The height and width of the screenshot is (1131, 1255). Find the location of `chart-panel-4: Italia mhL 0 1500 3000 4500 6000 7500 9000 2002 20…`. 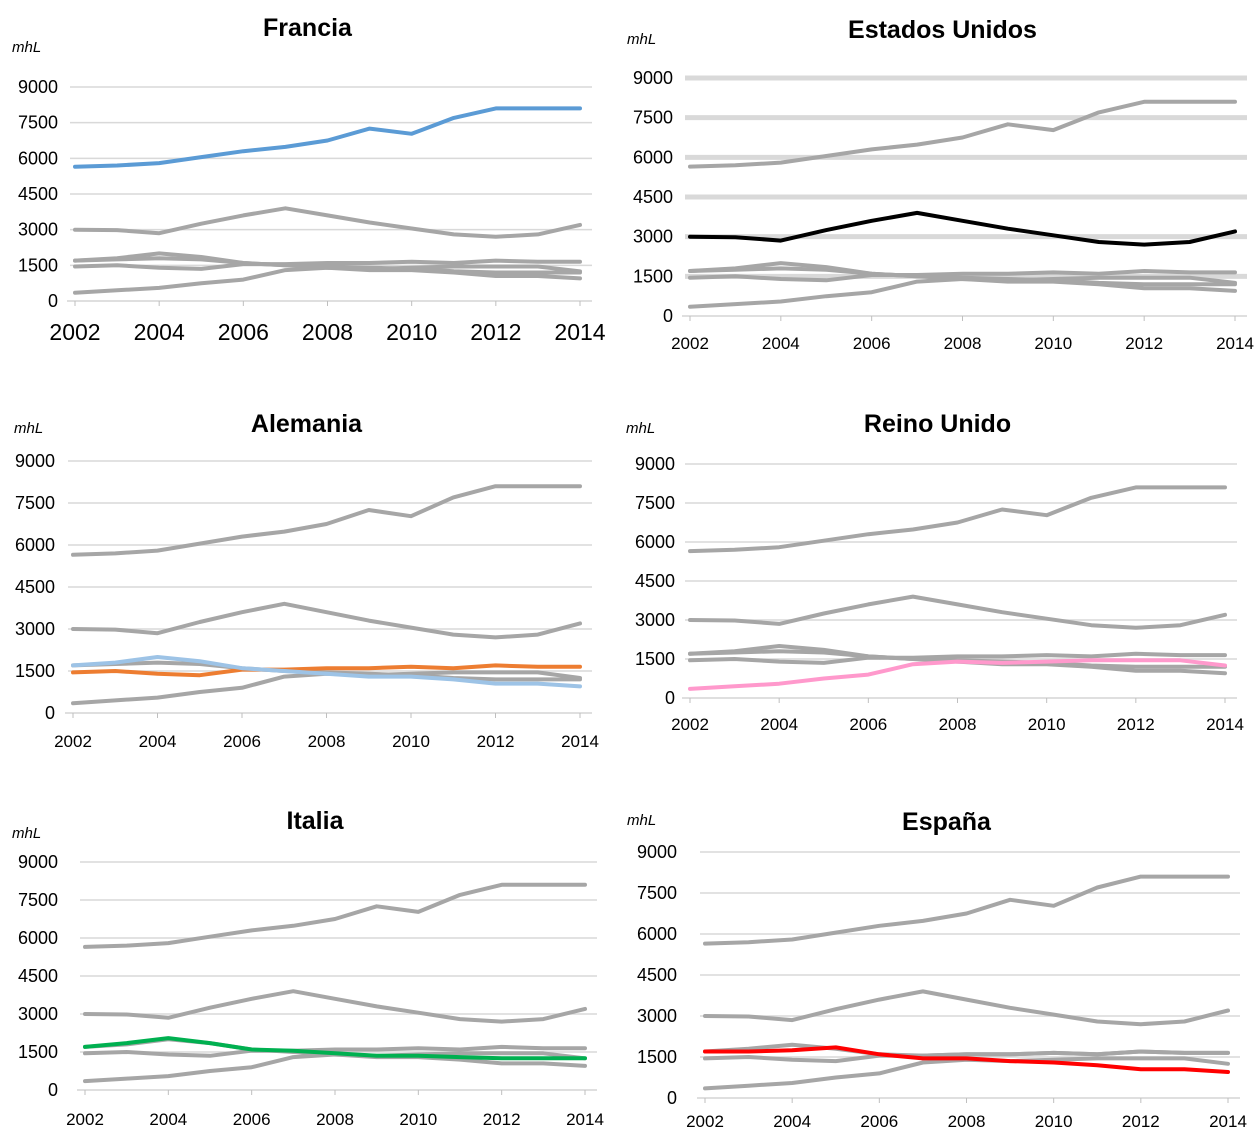

chart-panel-4: Italia mhL 0 1500 3000 4500 6000 7500 9000 2002 20… is located at coordinates (308, 968).